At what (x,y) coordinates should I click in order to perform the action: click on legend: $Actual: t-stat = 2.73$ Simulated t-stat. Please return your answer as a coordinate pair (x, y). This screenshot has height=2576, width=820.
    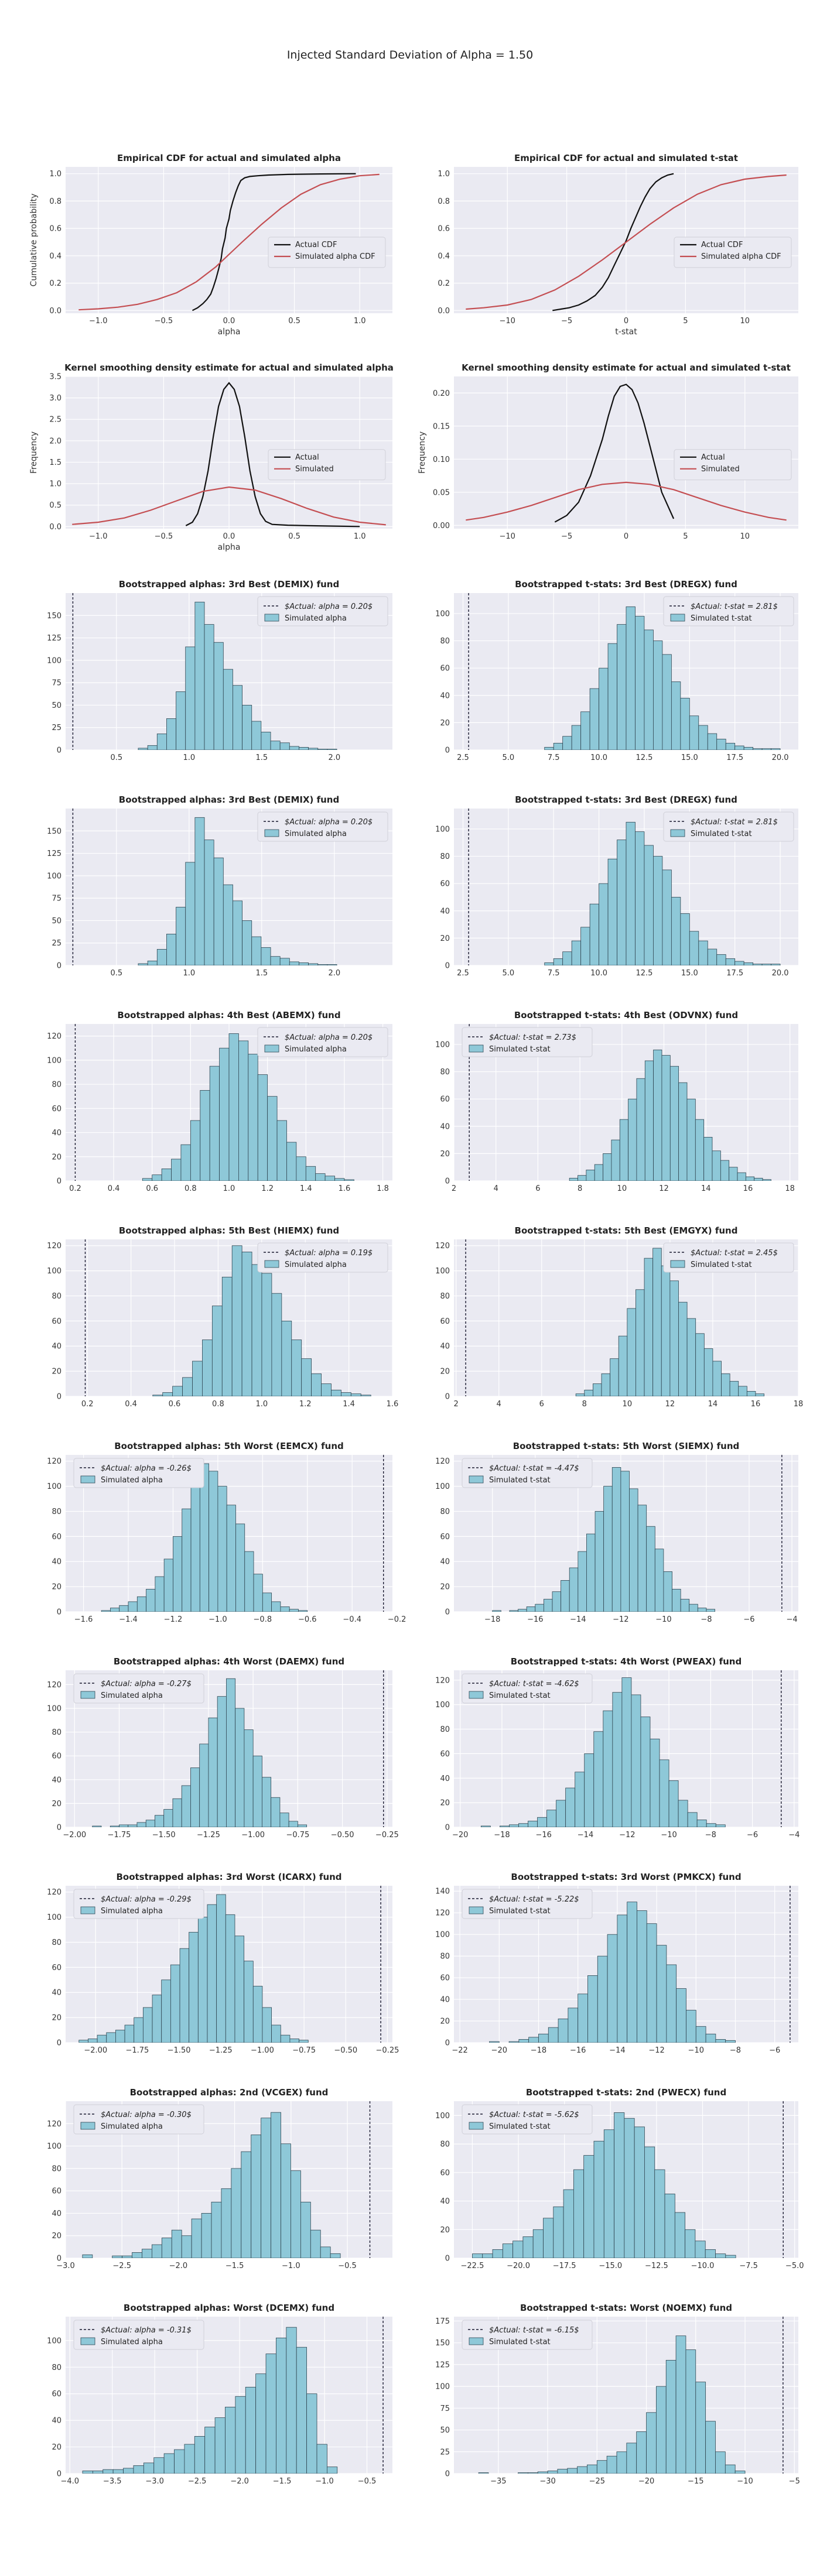
    Looking at the image, I should click on (527, 1042).